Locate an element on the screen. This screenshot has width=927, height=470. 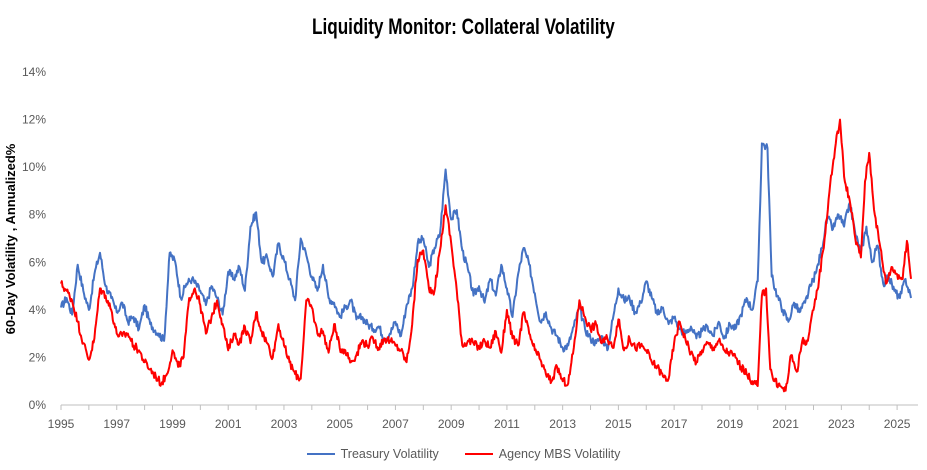
x-tick-label: 1997 is located at coordinates (116, 424).